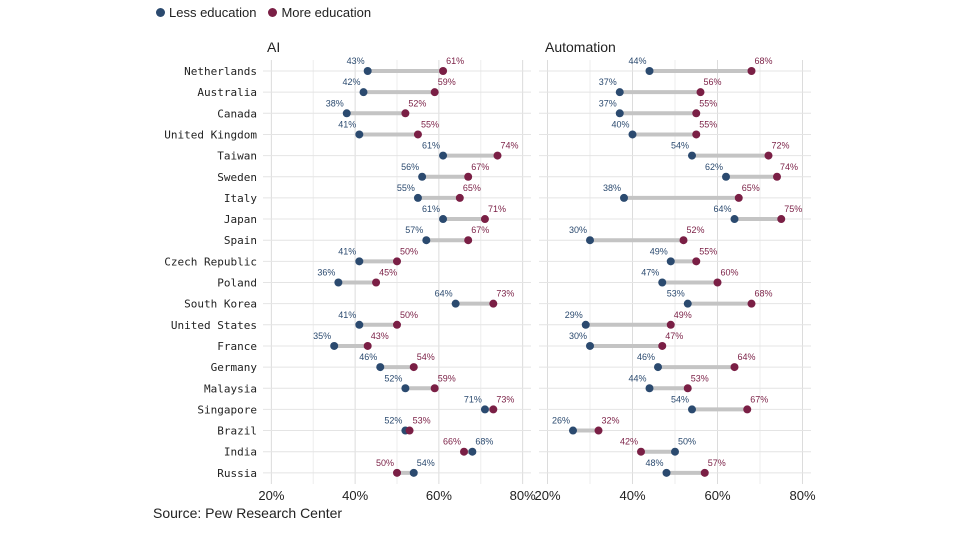 The image size is (959, 539). Describe the element at coordinates (611, 421) in the screenshot. I see `value-label-more: 32%` at that location.